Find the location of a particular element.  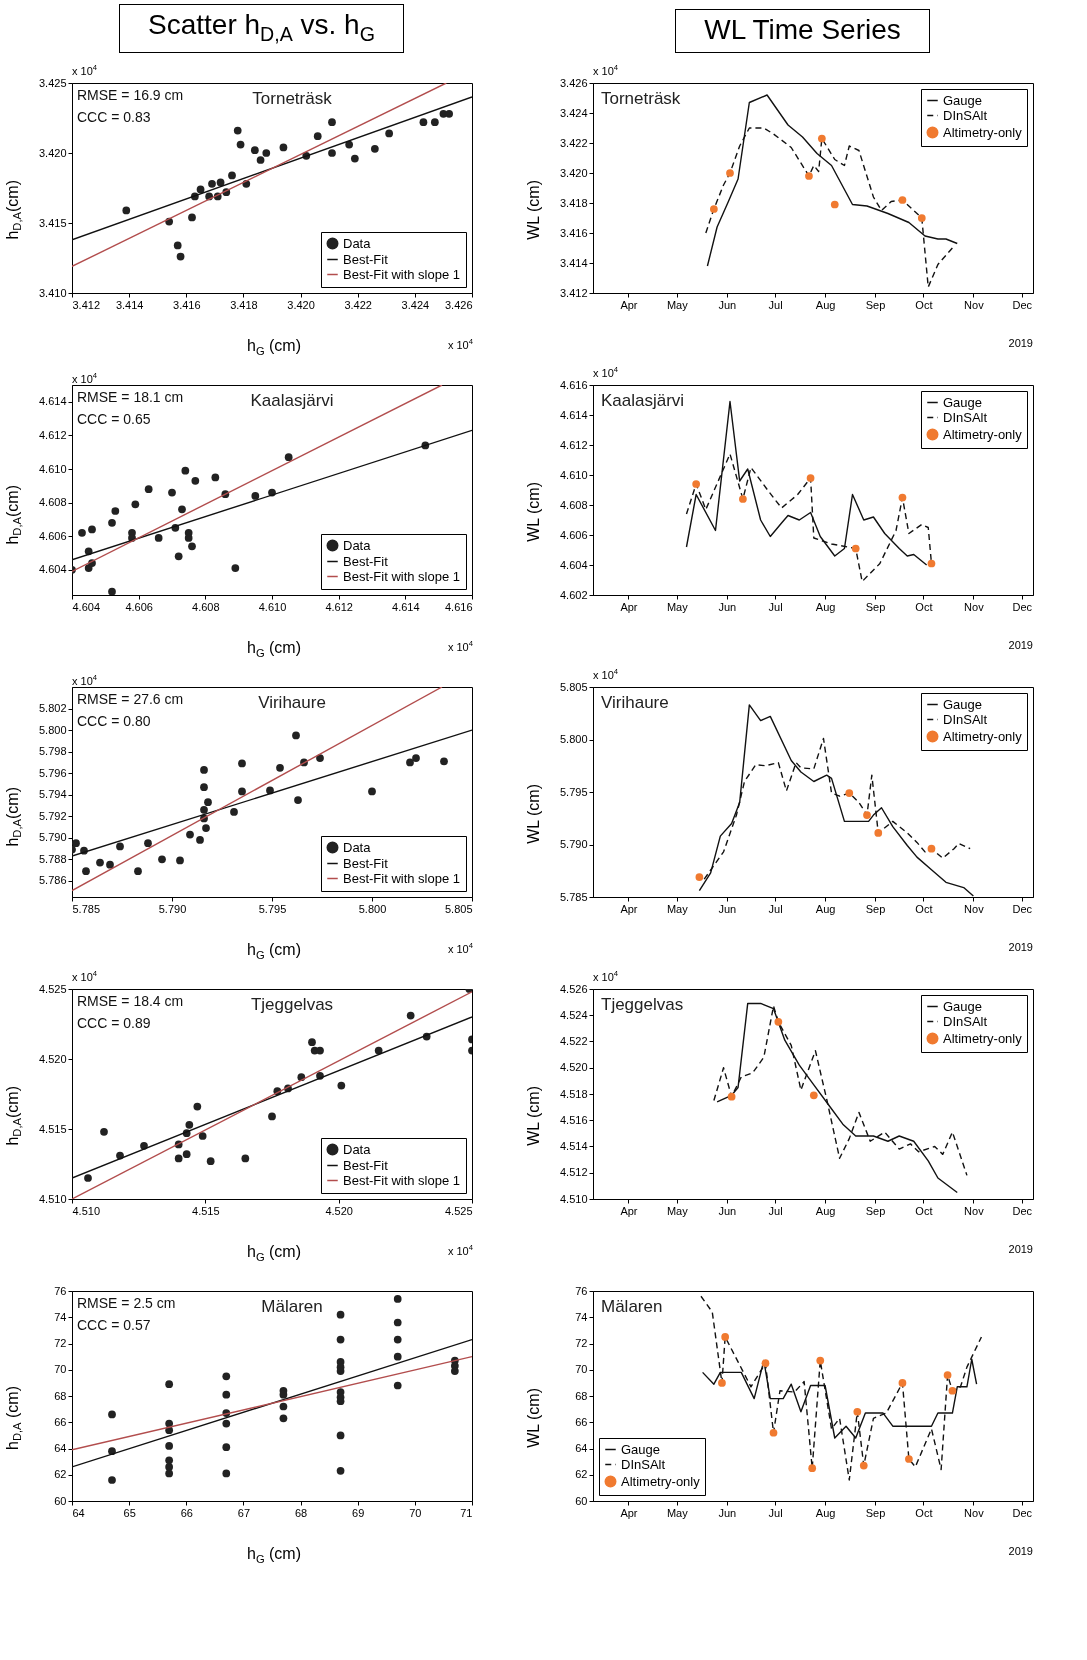

y-tick-label: 3.424 is located at coordinates (573, 112).